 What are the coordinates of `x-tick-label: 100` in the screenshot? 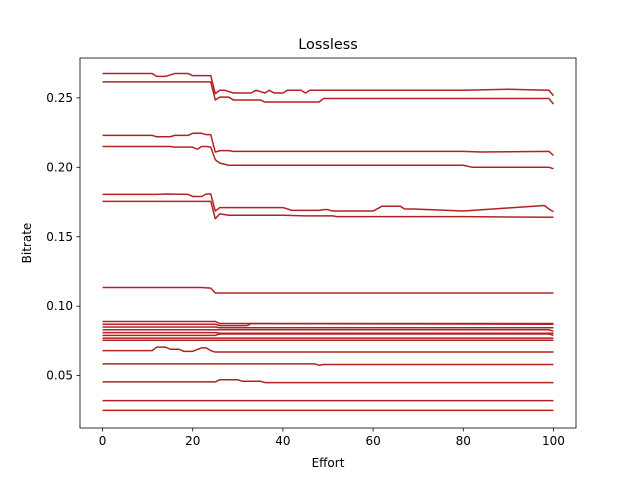 It's located at (553, 441).